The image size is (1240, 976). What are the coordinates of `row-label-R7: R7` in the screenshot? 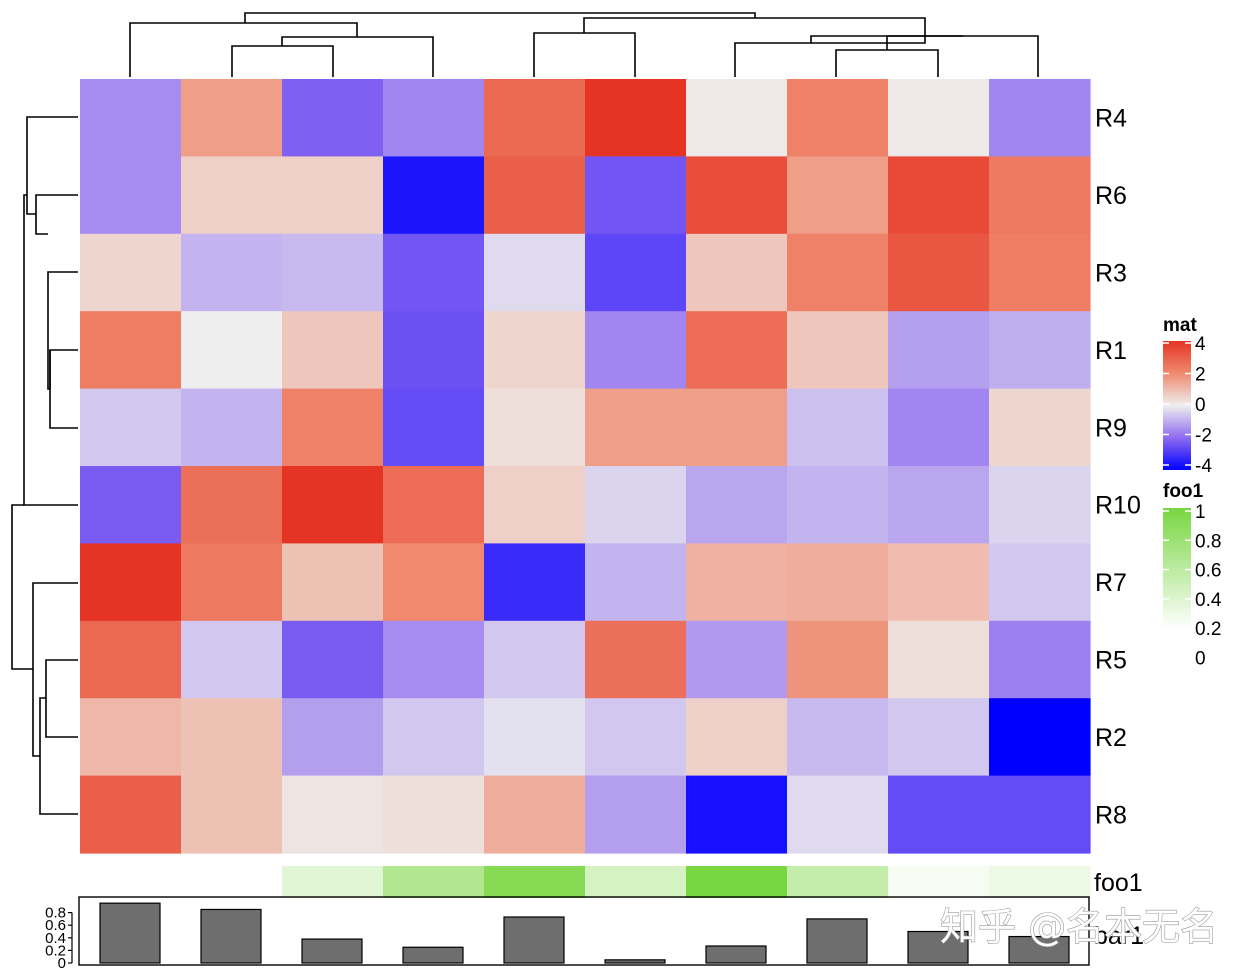 It's located at (1111, 583).